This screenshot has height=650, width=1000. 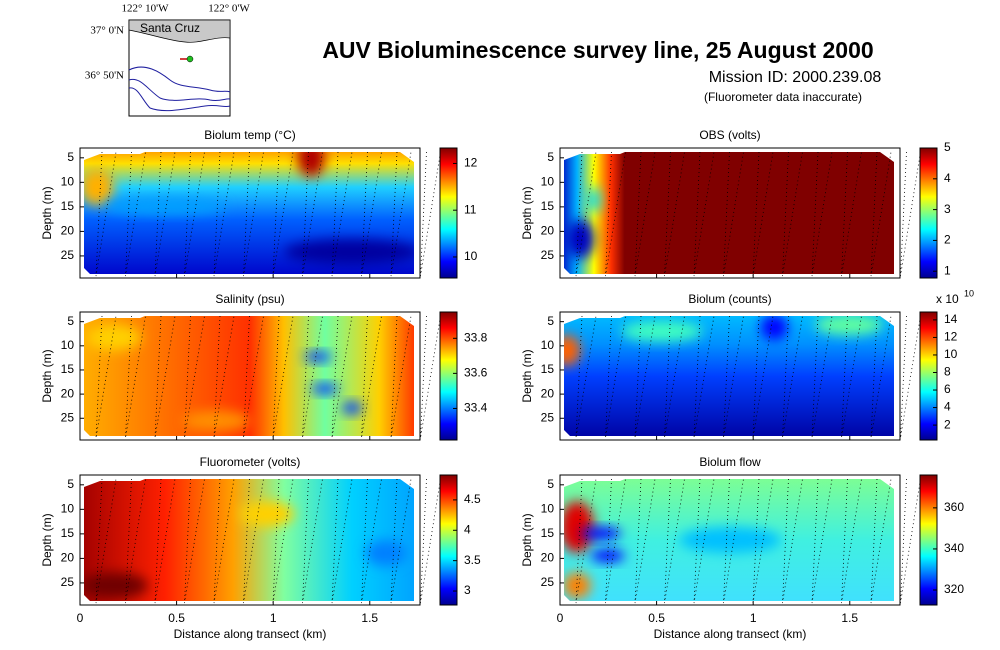 What do you see at coordinates (795, 77) in the screenshot?
I see `mission-id: Mission ID: 2000.239.08` at bounding box center [795, 77].